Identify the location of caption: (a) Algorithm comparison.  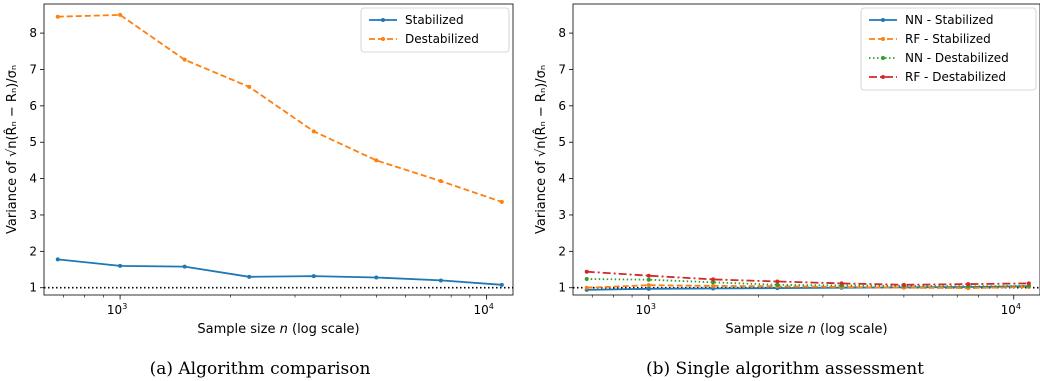
(260, 369).